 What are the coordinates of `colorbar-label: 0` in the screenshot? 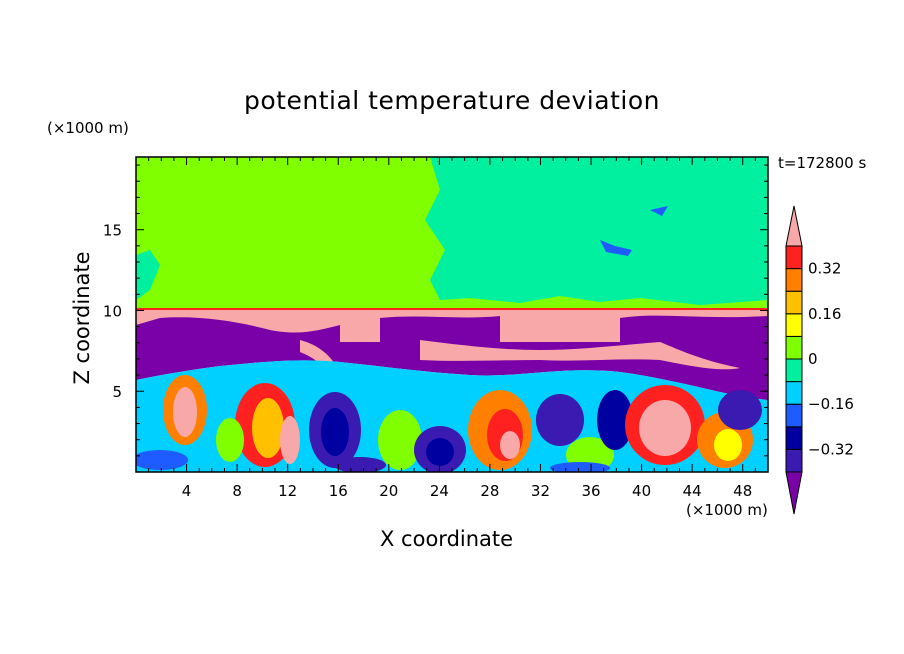 It's located at (813, 359).